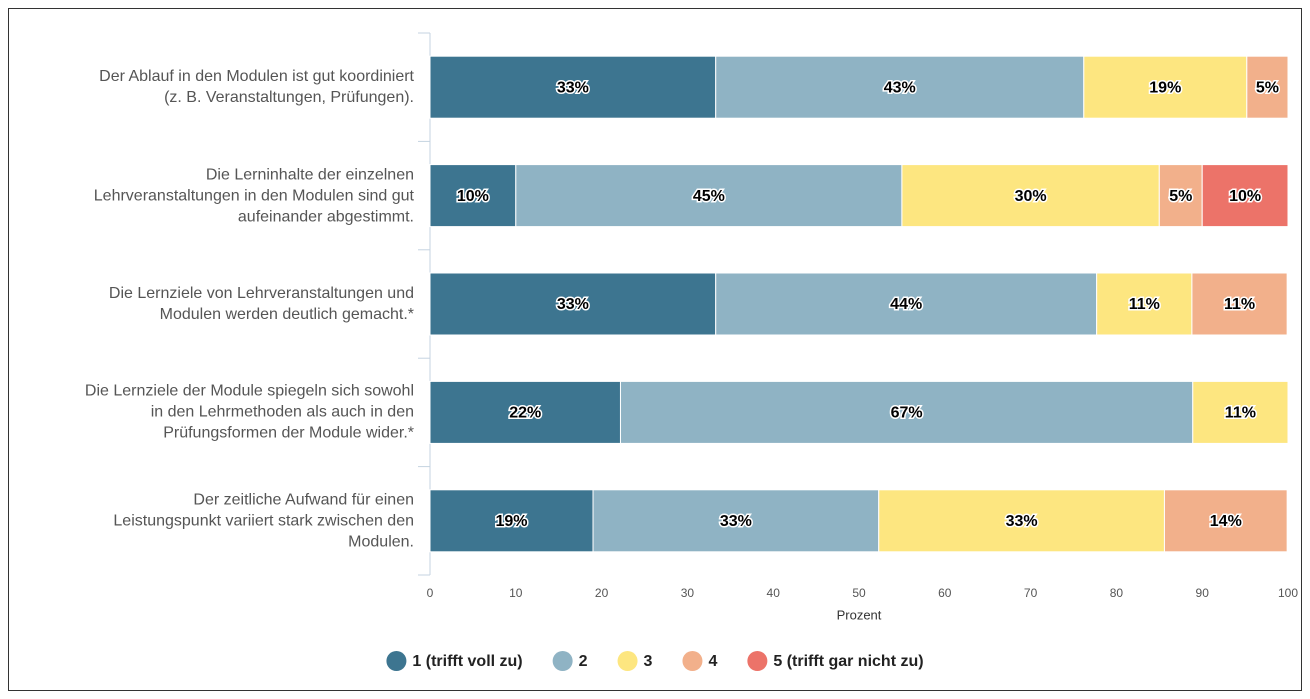 This screenshot has height=699, width=1310. What do you see at coordinates (648, 661) in the screenshot?
I see `legend-label: 3` at bounding box center [648, 661].